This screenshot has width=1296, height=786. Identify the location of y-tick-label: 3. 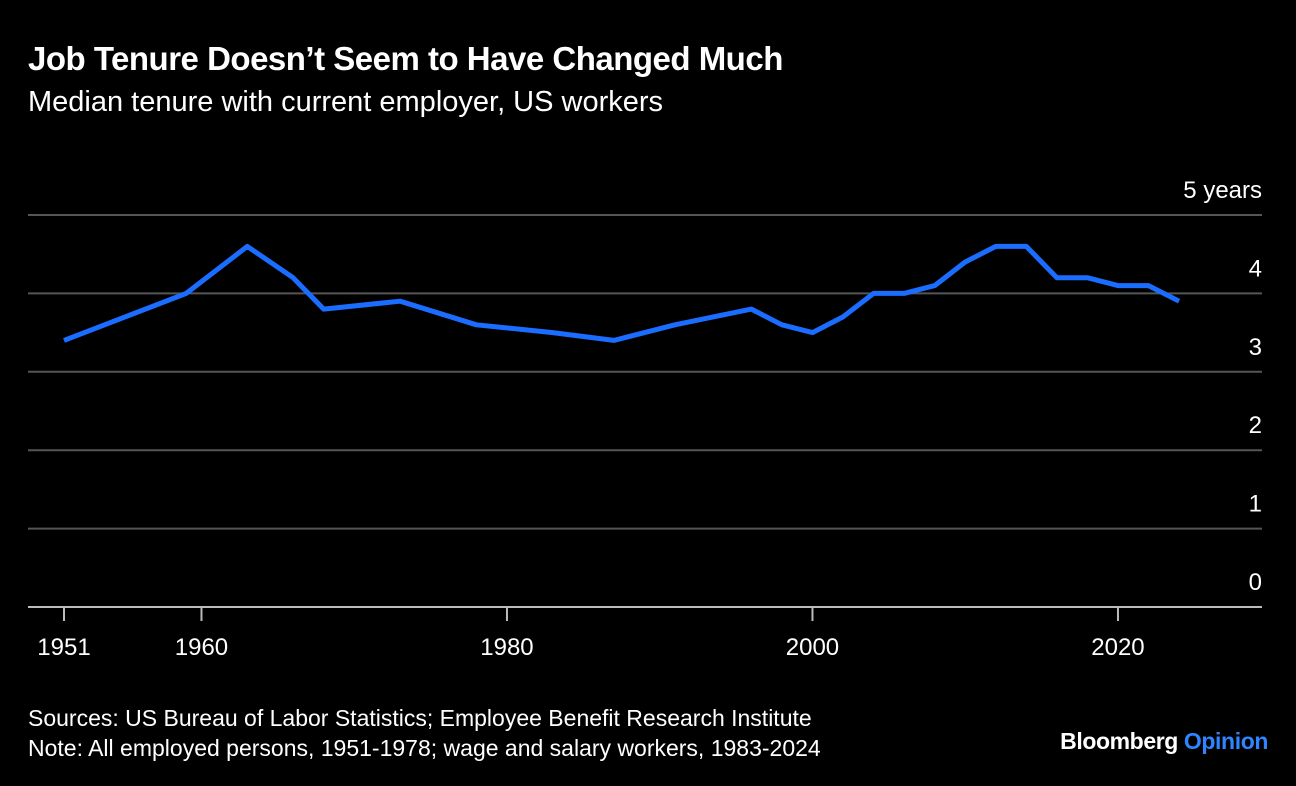
(1255, 347).